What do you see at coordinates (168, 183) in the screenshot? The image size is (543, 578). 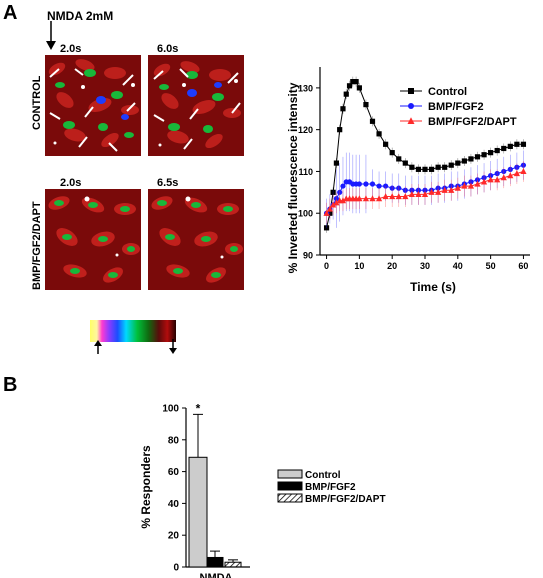 I see `timestamp-treated-second: 6.5s` at bounding box center [168, 183].